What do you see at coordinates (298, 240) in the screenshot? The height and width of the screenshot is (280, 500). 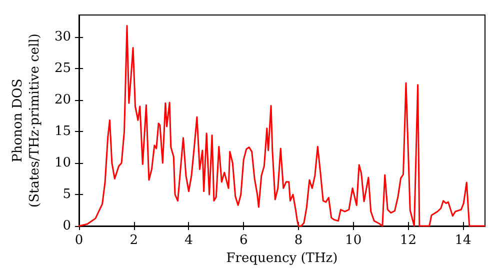 I see `x-tick-label: 8` at bounding box center [298, 240].